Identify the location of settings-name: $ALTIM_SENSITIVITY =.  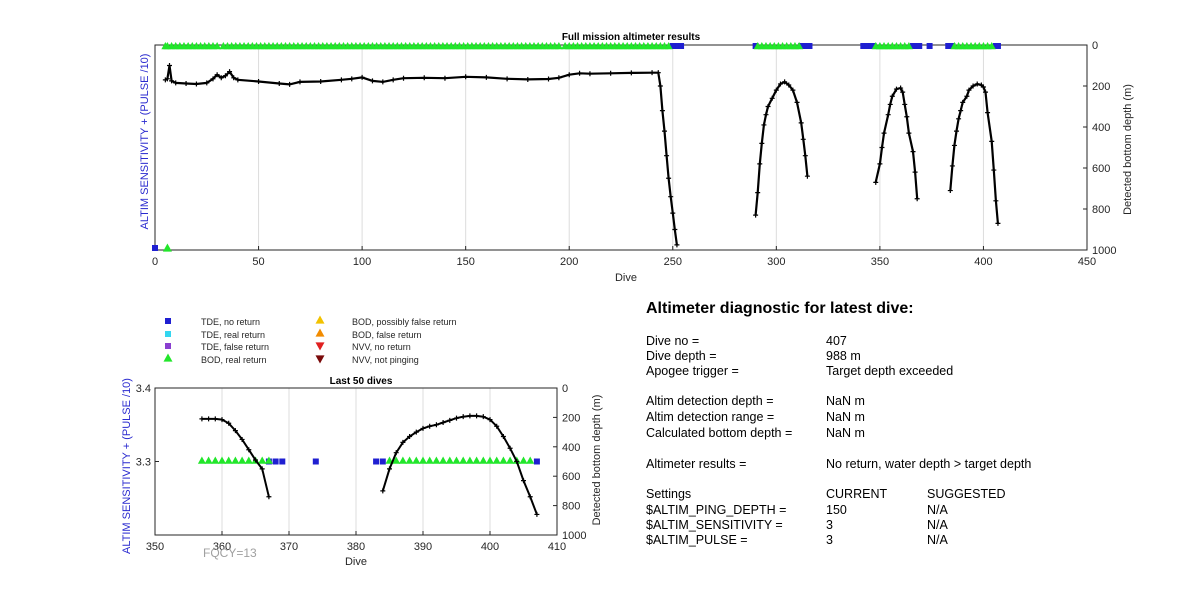
(714, 525).